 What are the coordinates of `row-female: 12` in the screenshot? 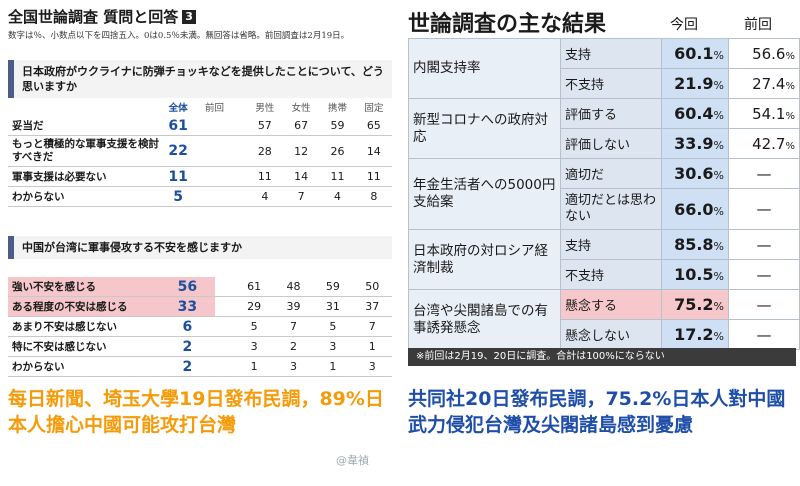 It's located at (301, 151).